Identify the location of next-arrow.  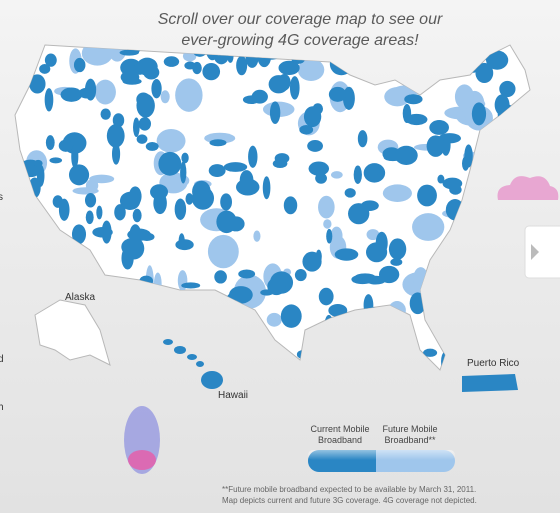
(542, 252).